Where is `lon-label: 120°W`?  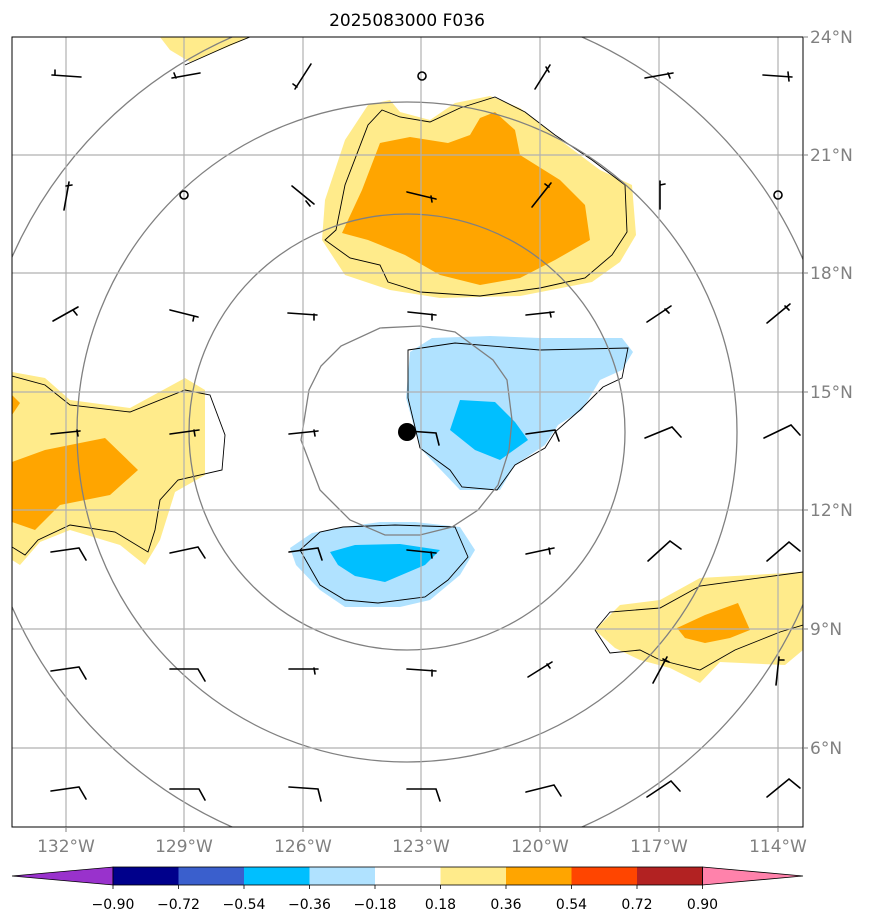 lon-label: 120°W is located at coordinates (540, 847).